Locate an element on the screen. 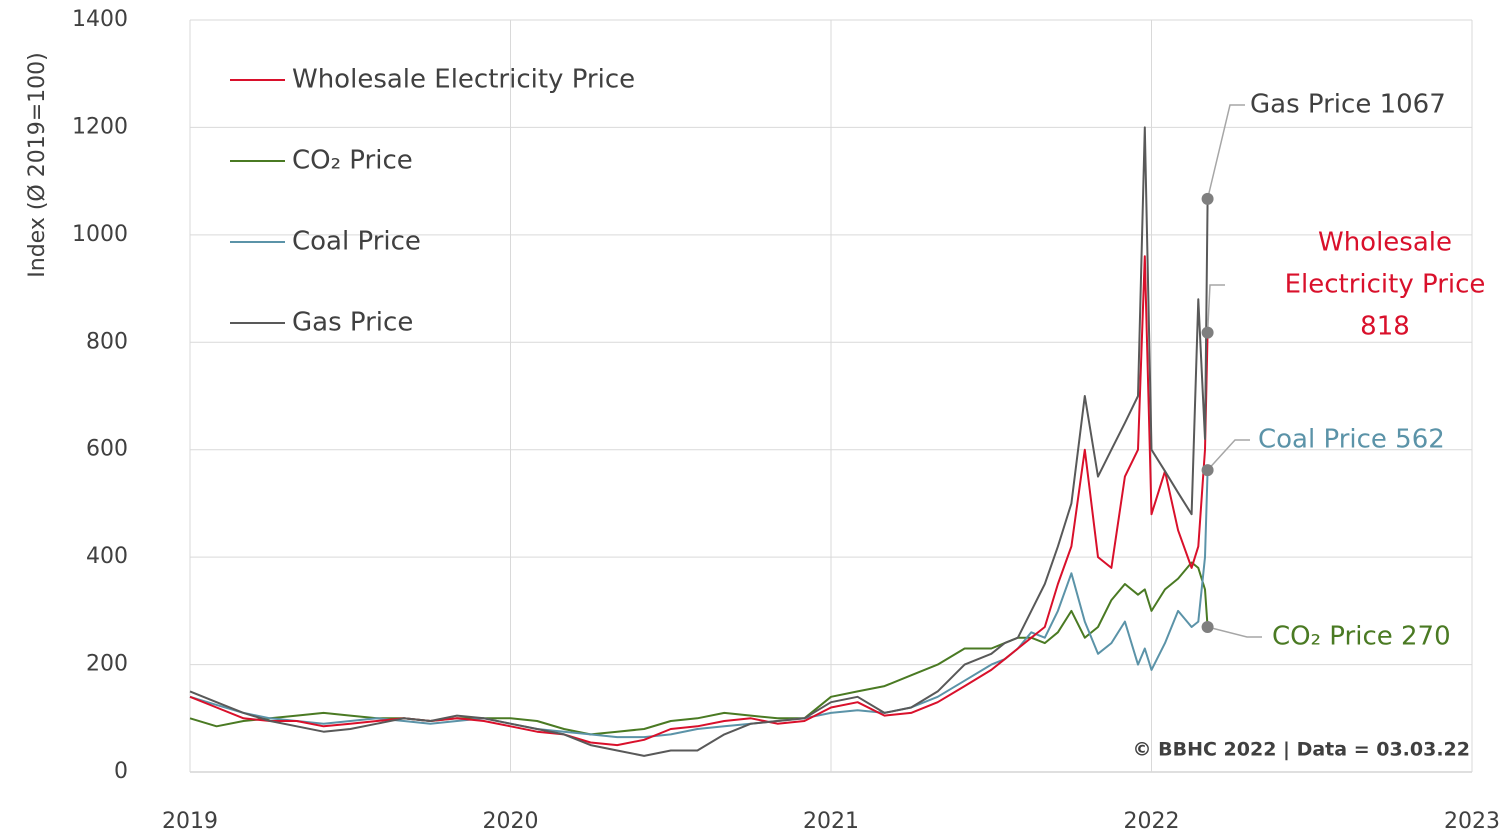 The width and height of the screenshot is (1512, 837). x-tick-label: 2023 is located at coordinates (1472, 821).